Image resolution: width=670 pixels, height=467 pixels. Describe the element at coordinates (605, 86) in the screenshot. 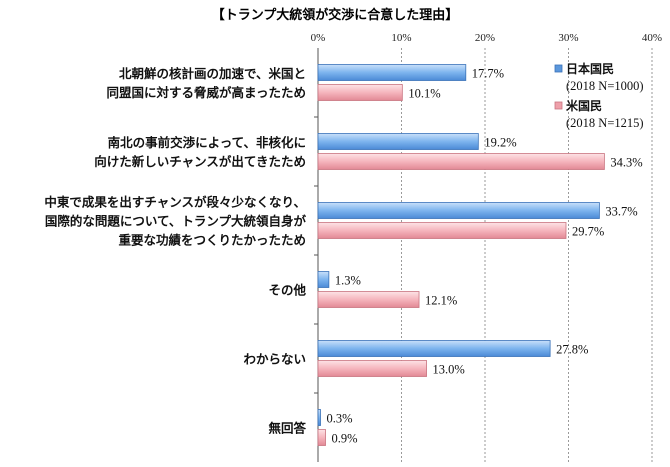

I see `legend-note: (2018 N=1000)` at that location.